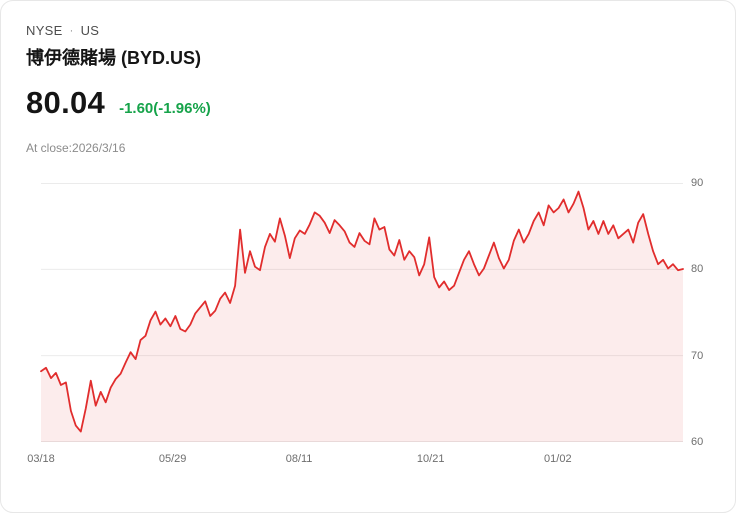 The height and width of the screenshot is (513, 736). I want to click on x-axis-labels: 03/18 05/29 08/11 10/21 01/02, so click(355, 461).